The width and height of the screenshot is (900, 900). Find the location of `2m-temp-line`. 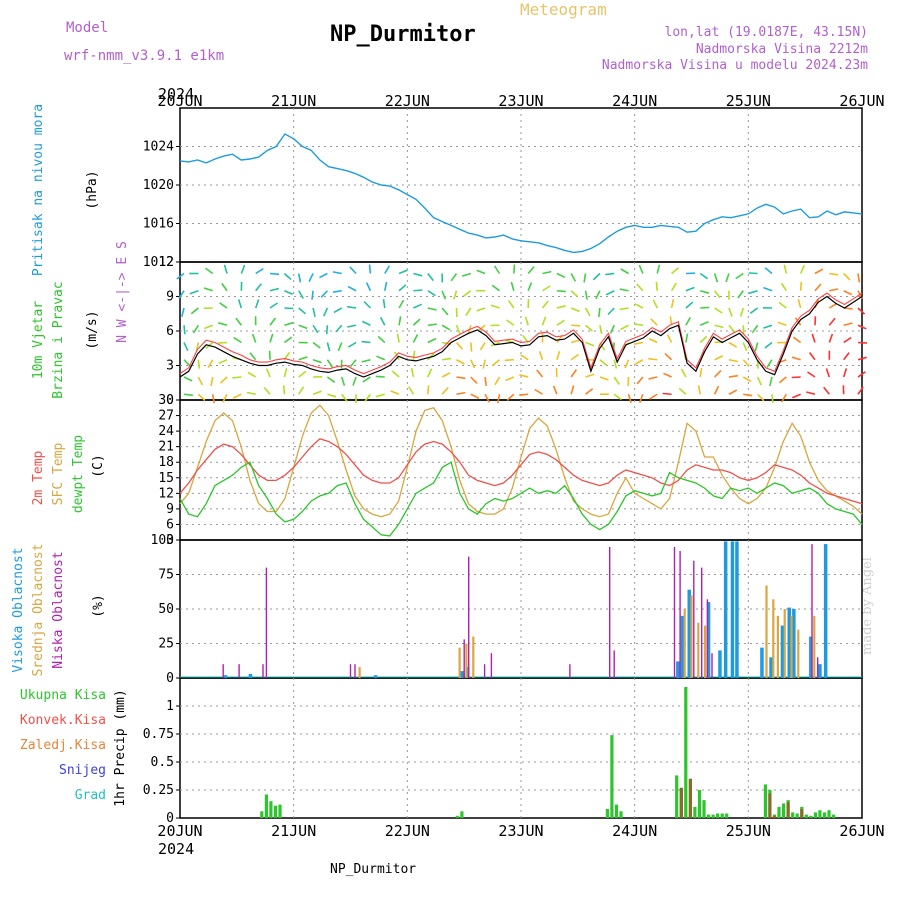

2m-temp-line is located at coordinates (521, 471).